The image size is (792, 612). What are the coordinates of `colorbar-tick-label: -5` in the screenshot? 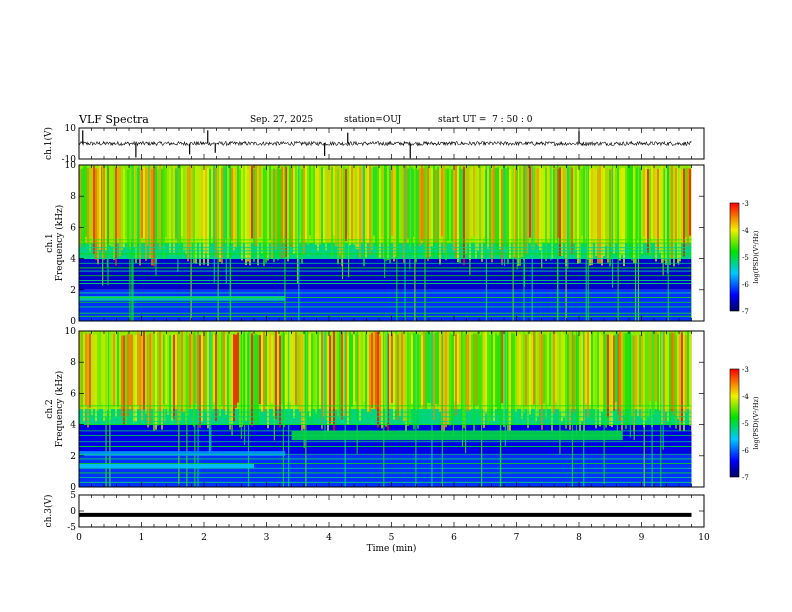 It's located at (745, 258).